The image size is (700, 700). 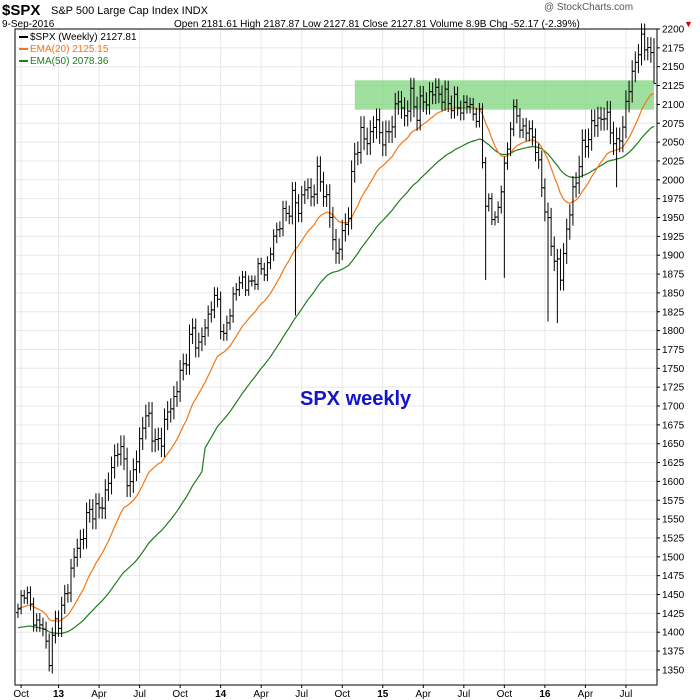 I want to click on x-tick-label: 15, so click(x=383, y=694).